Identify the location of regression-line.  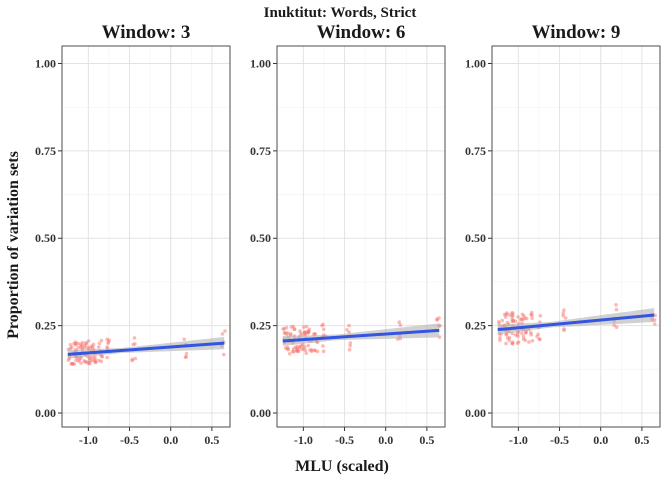
(361, 335).